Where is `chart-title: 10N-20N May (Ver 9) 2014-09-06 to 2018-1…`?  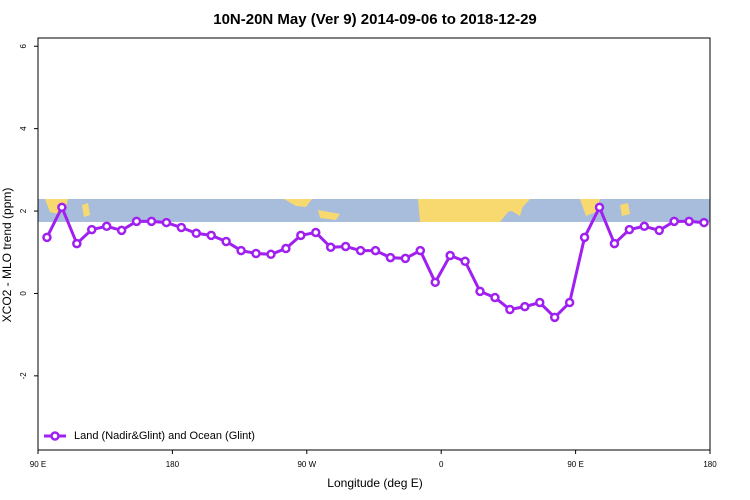 chart-title: 10N-20N May (Ver 9) 2014-09-06 to 2018-1… is located at coordinates (375, 19).